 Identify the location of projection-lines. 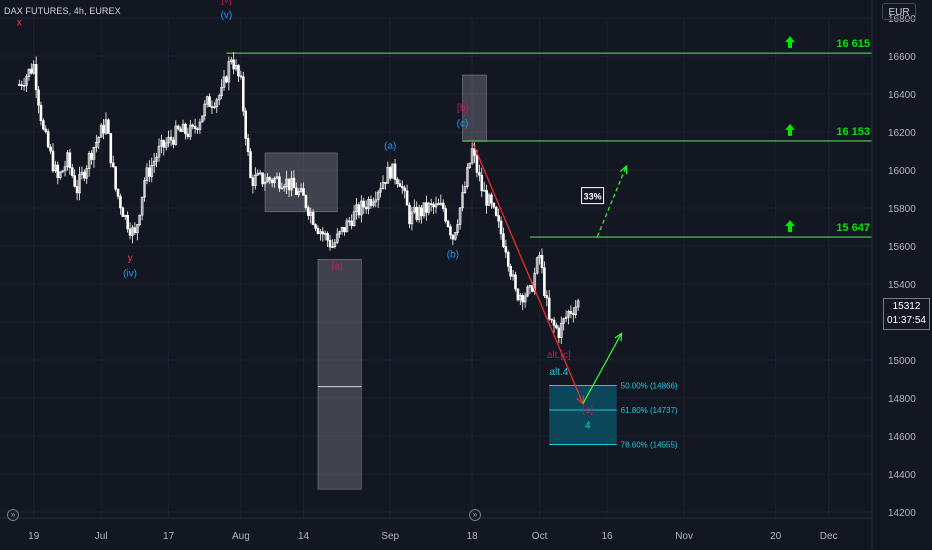
(549, 273).